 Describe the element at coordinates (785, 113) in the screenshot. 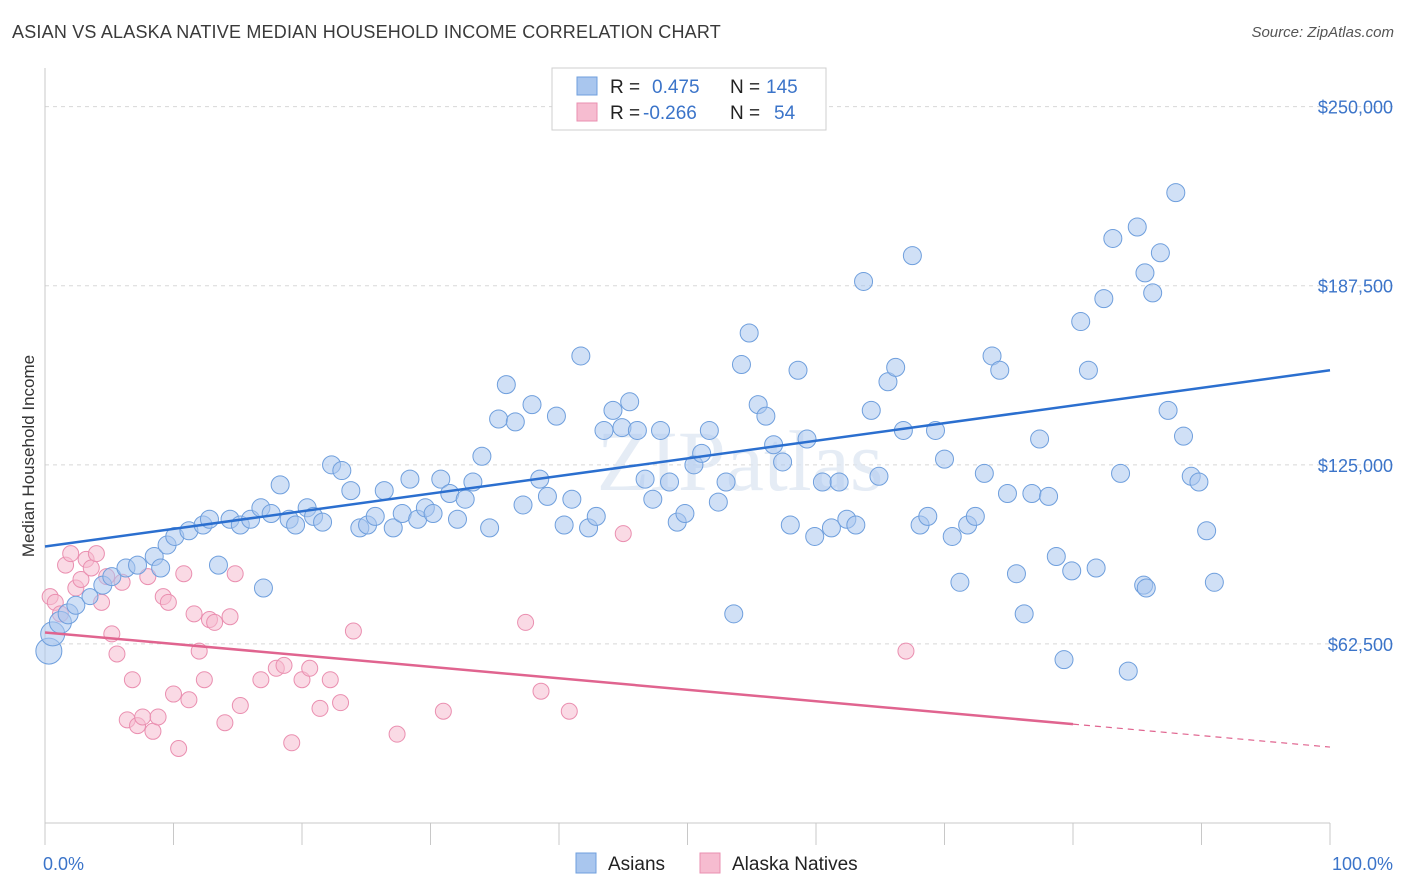

I see `legend-n-value: 54` at that location.